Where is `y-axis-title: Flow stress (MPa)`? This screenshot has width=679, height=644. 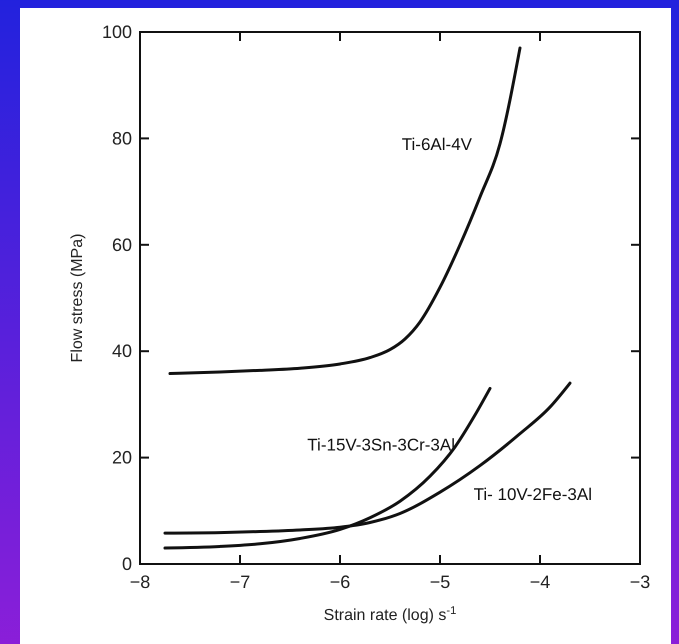
y-axis-title: Flow stress (MPa) is located at coordinates (77, 298).